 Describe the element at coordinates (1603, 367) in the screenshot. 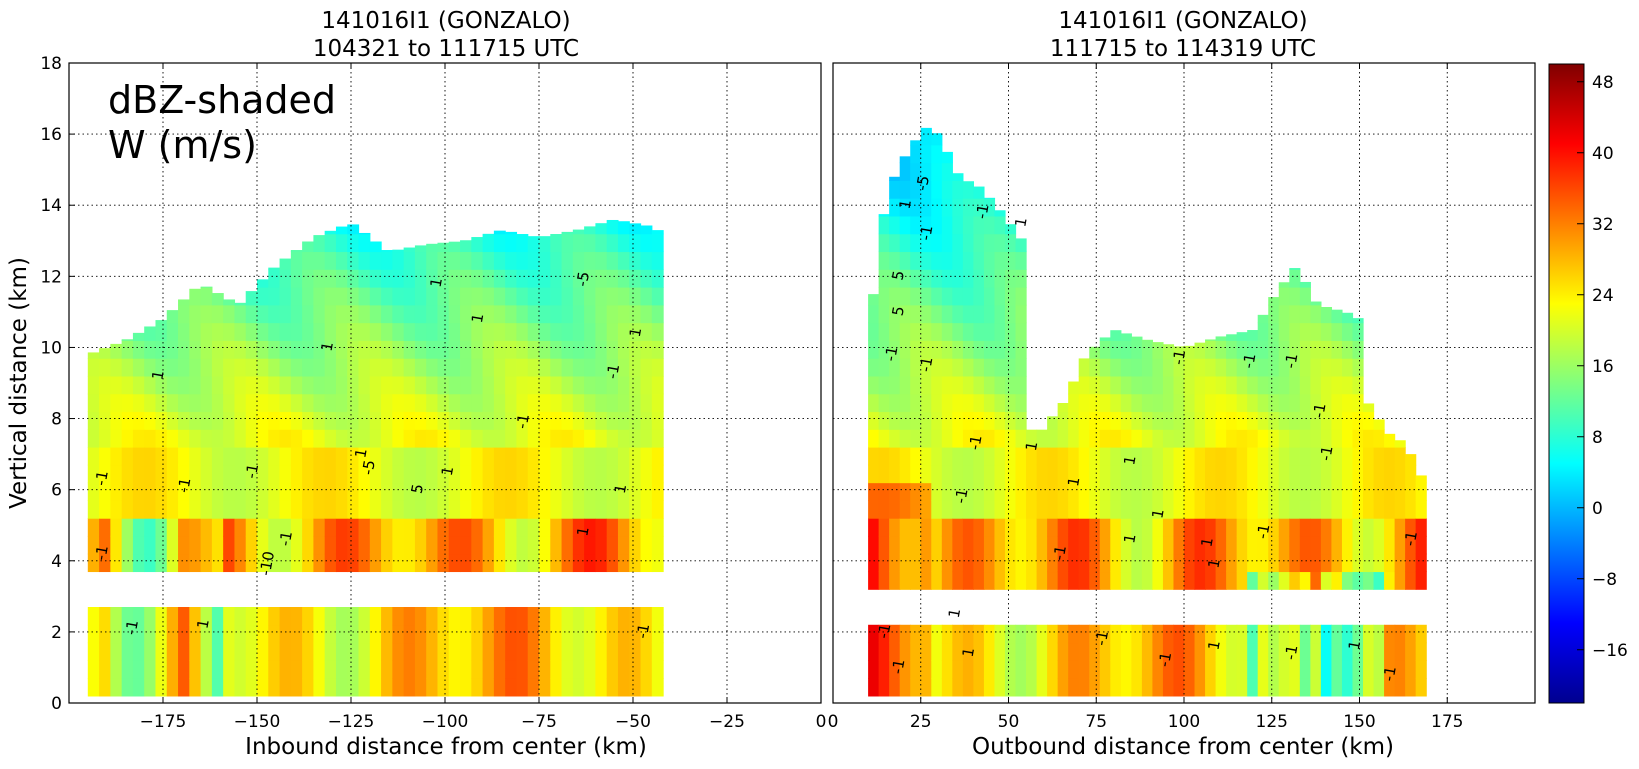

I see `colorbar-tick-label: 16` at that location.